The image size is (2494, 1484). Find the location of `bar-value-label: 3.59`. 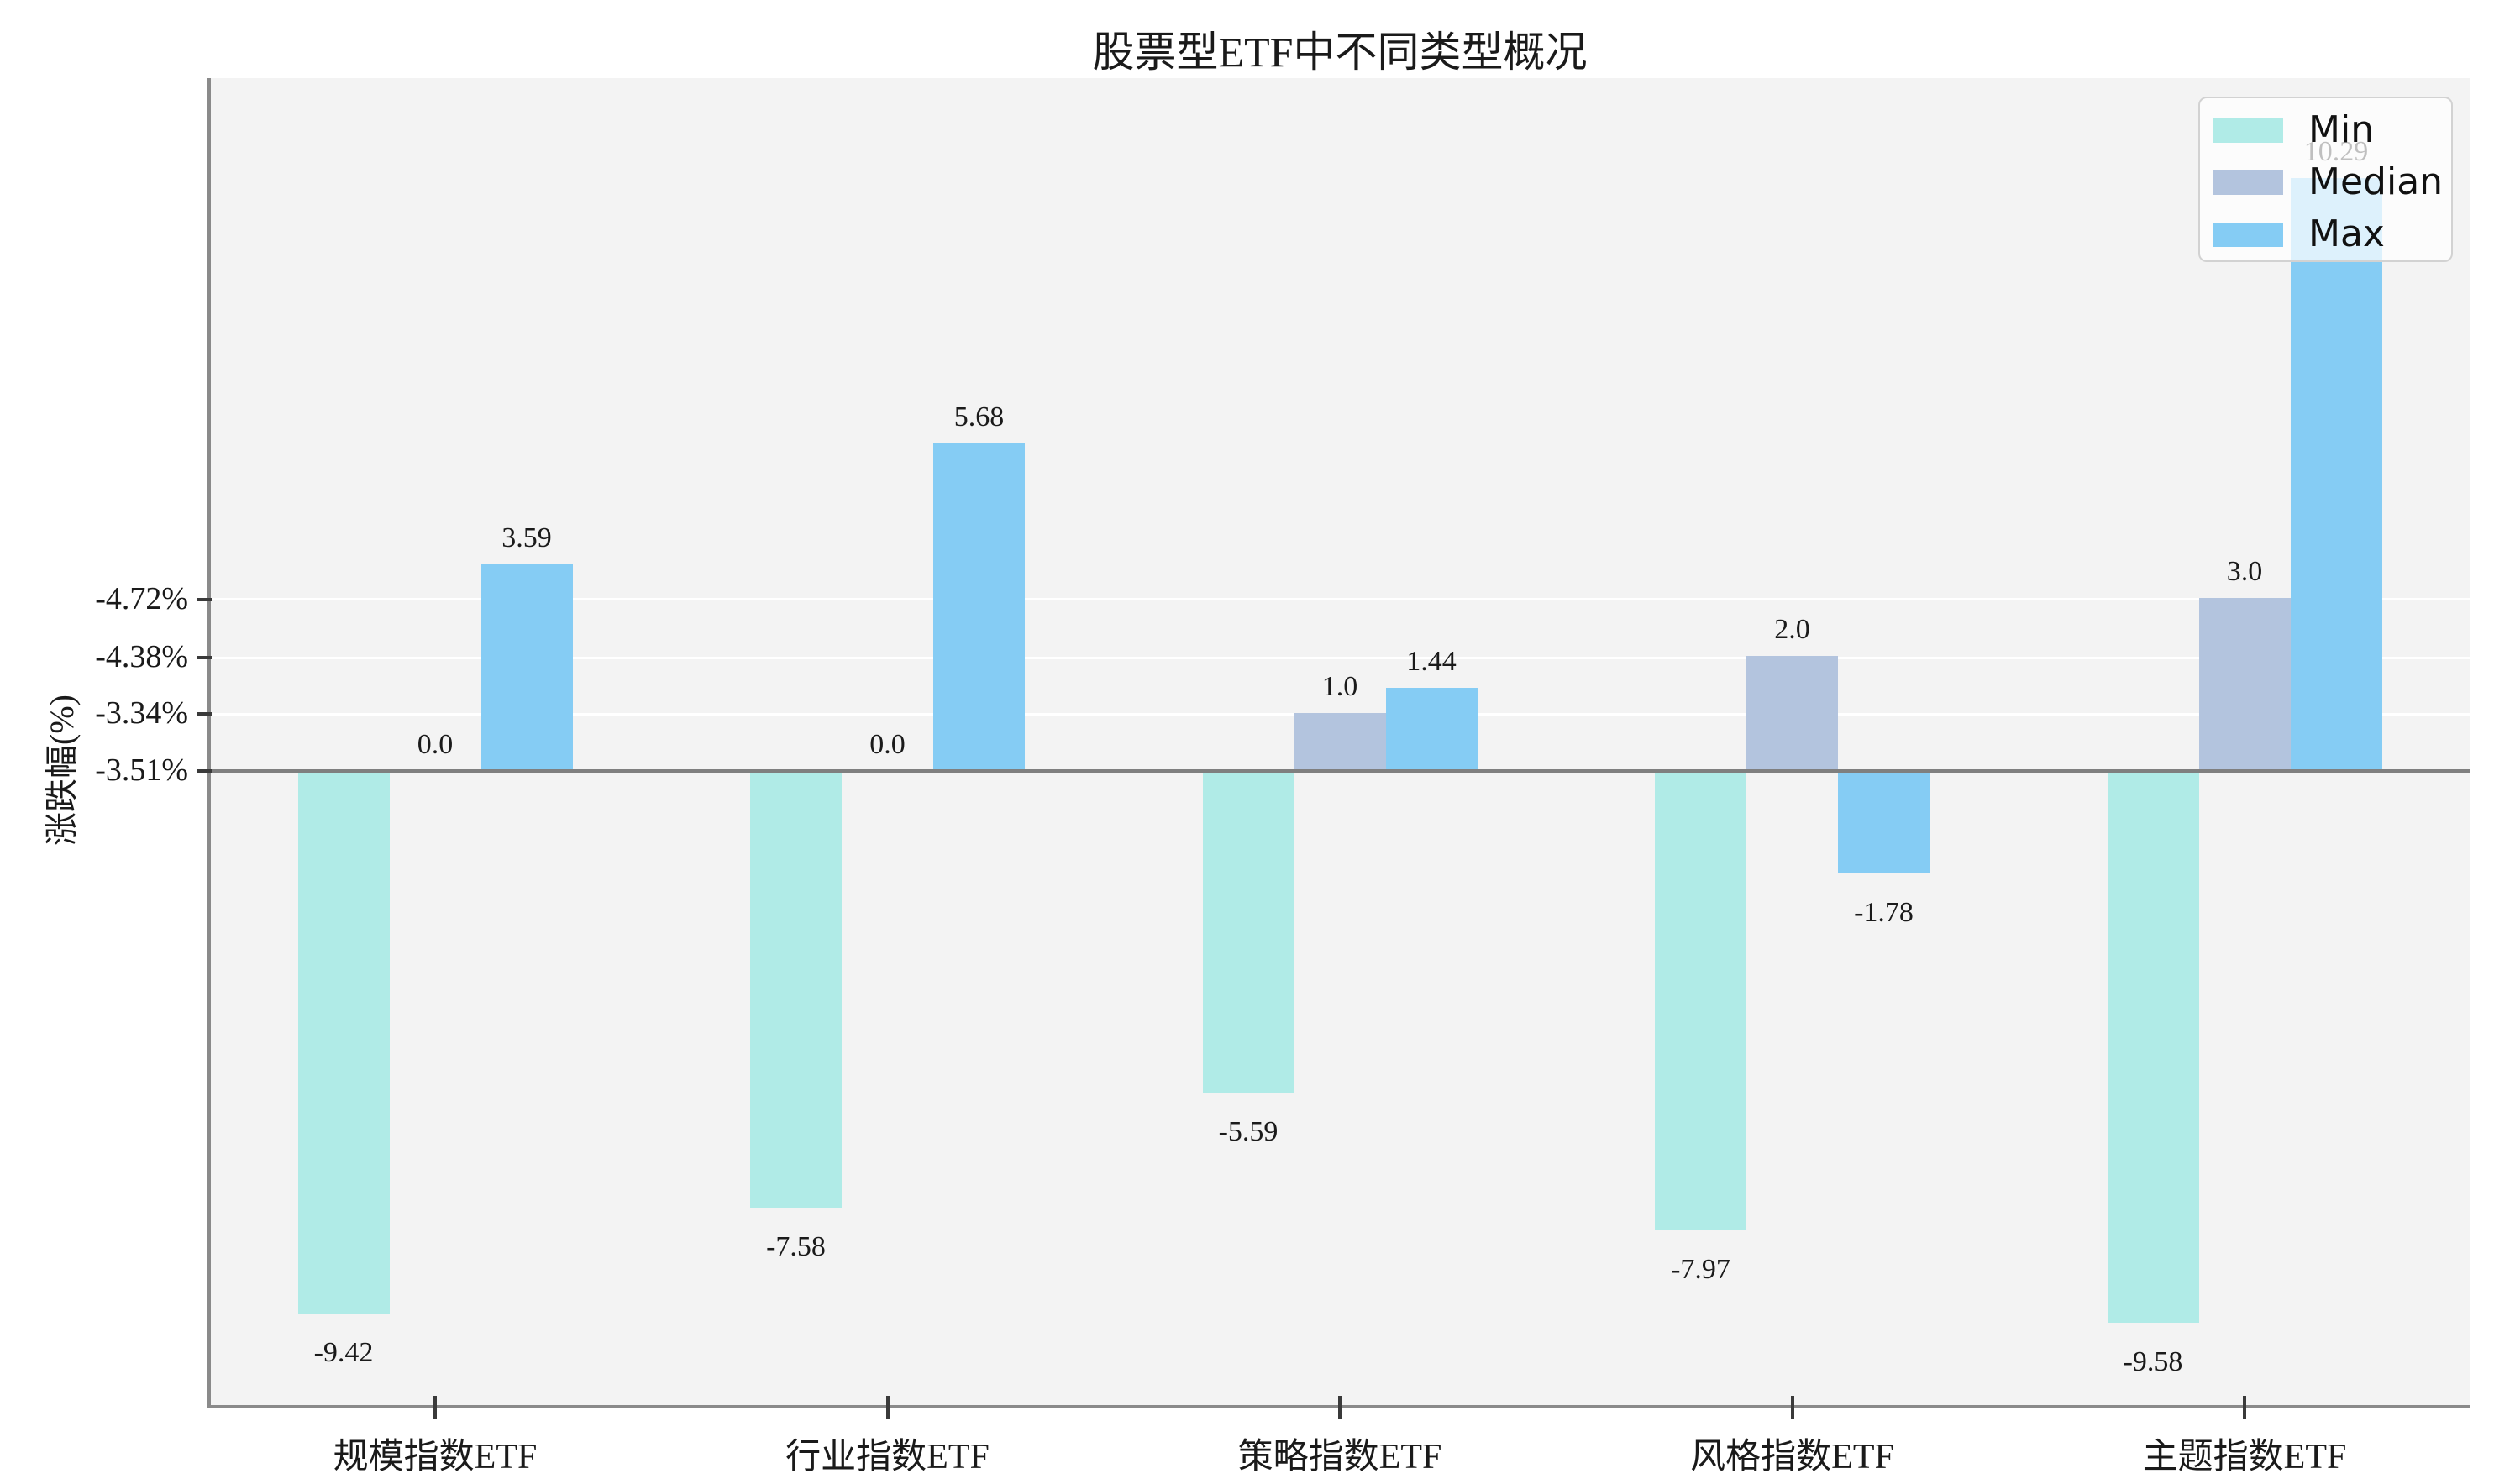

bar-value-label: 3.59 is located at coordinates (526, 537).